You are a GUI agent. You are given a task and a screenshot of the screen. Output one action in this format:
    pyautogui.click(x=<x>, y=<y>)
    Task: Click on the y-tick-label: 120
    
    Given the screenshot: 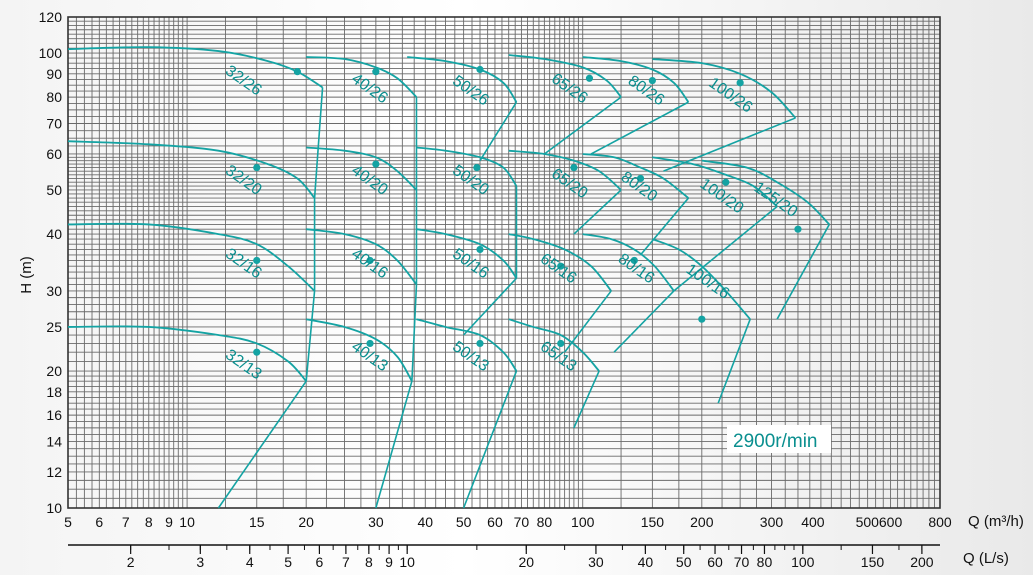 What is the action you would take?
    pyautogui.click(x=51, y=17)
    